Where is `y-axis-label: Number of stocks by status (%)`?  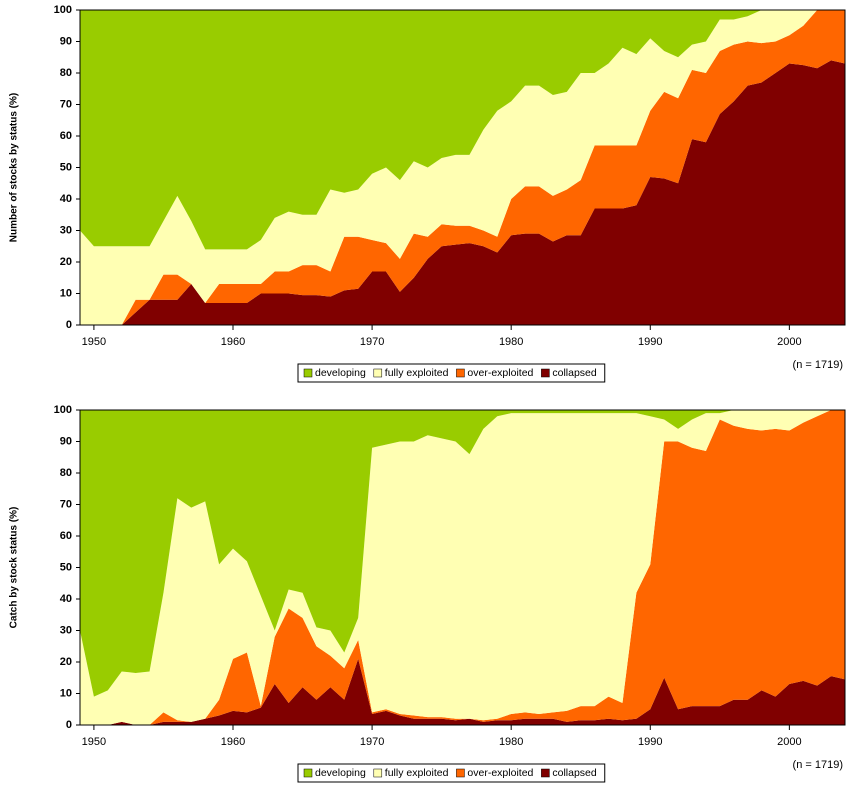
y-axis-label: Number of stocks by status (%) is located at coordinates (14, 167).